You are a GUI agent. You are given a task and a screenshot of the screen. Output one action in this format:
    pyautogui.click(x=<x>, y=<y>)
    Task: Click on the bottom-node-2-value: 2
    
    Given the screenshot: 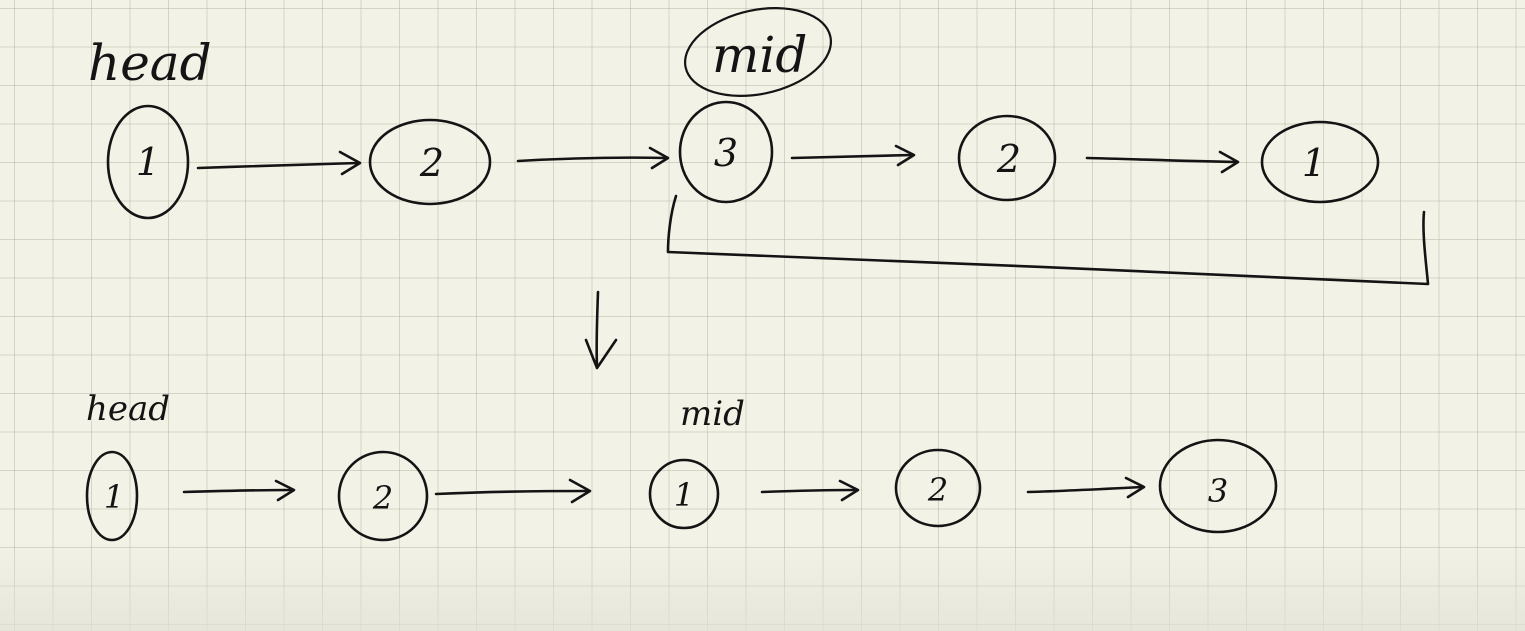 What is the action you would take?
    pyautogui.click(x=382, y=498)
    